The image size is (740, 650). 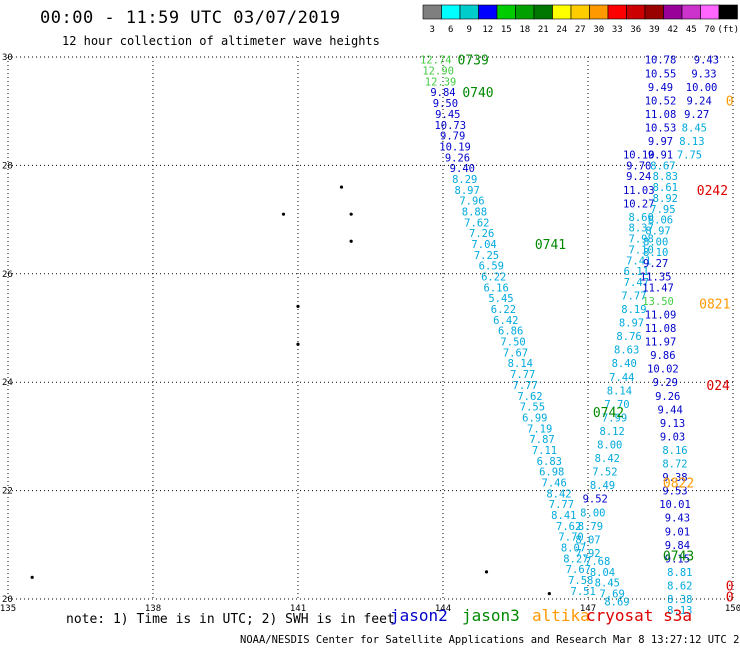 I want to click on wave-height-label: 5.45, so click(x=500, y=299).